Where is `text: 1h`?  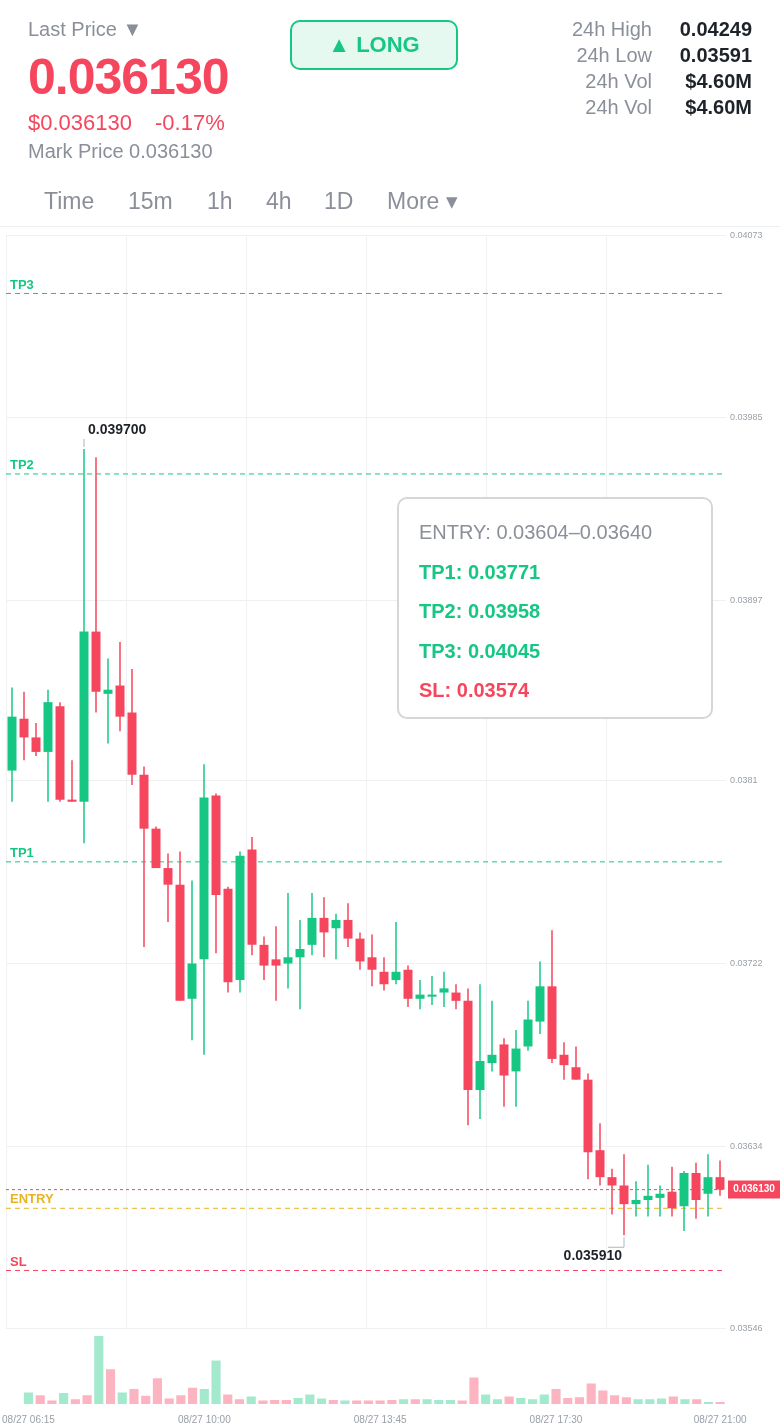
text: 1h is located at coordinates (220, 201).